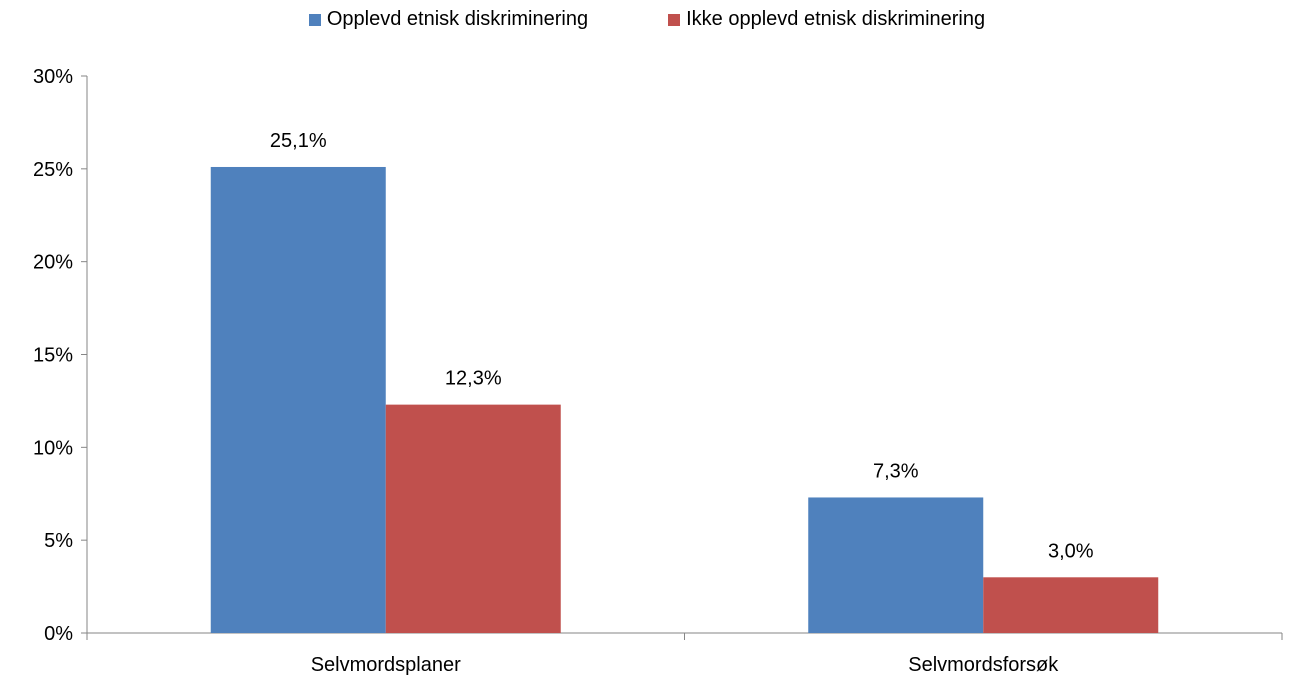  I want to click on x-tick-label: Selvmordsplaner, so click(386, 665).